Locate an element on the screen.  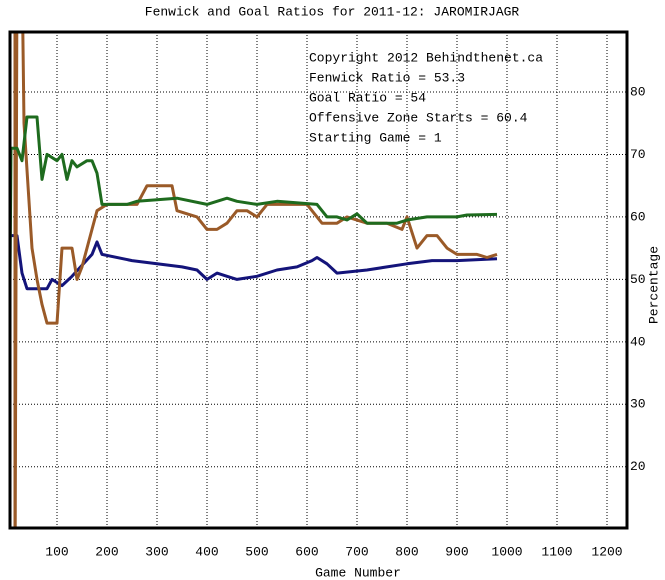
y-tick-label: 30 is located at coordinates (638, 404).